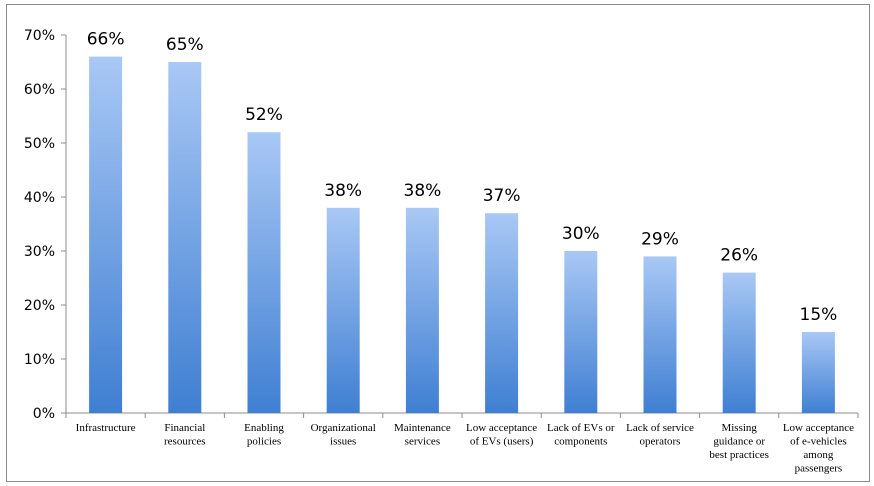 This screenshot has width=874, height=486. I want to click on x-tick-label-line: Enabling, so click(264, 428).